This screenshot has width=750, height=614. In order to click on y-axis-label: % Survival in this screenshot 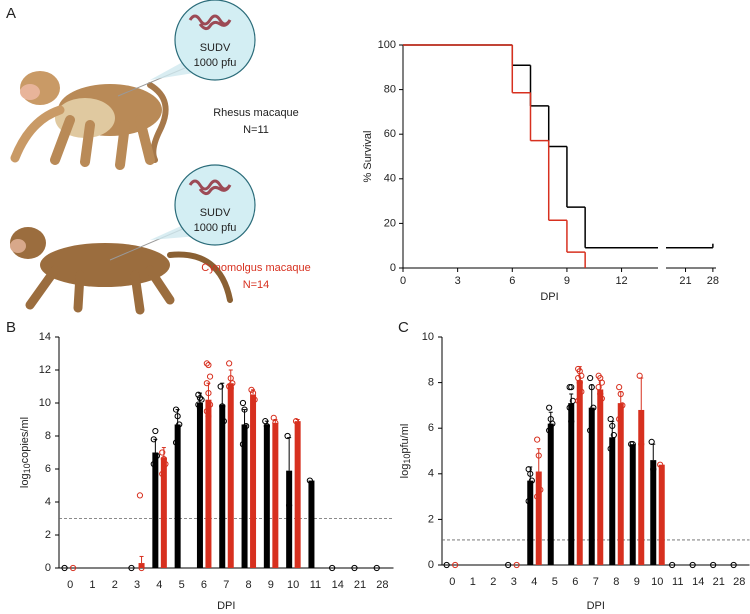, I will do `click(368, 157)`.